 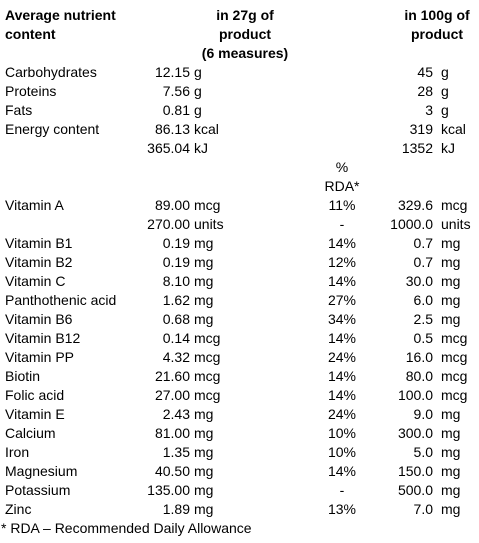 What do you see at coordinates (60, 15) in the screenshot?
I see `header-nutrient: Average nutrient` at bounding box center [60, 15].